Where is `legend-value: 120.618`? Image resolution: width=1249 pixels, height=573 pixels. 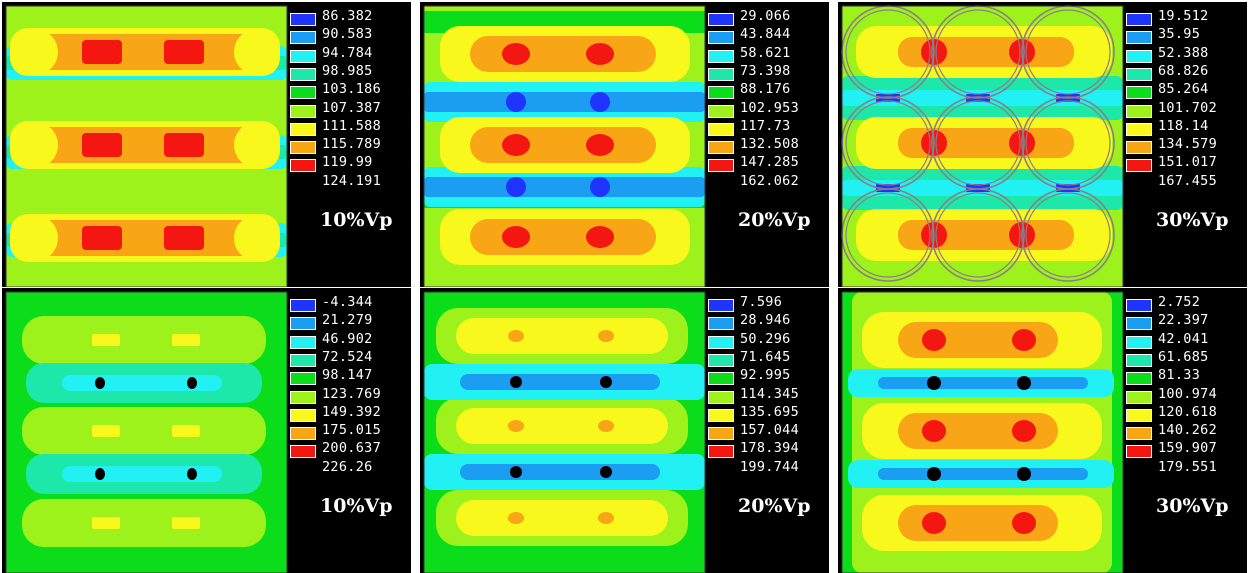 legend-value: 120.618 is located at coordinates (1187, 411).